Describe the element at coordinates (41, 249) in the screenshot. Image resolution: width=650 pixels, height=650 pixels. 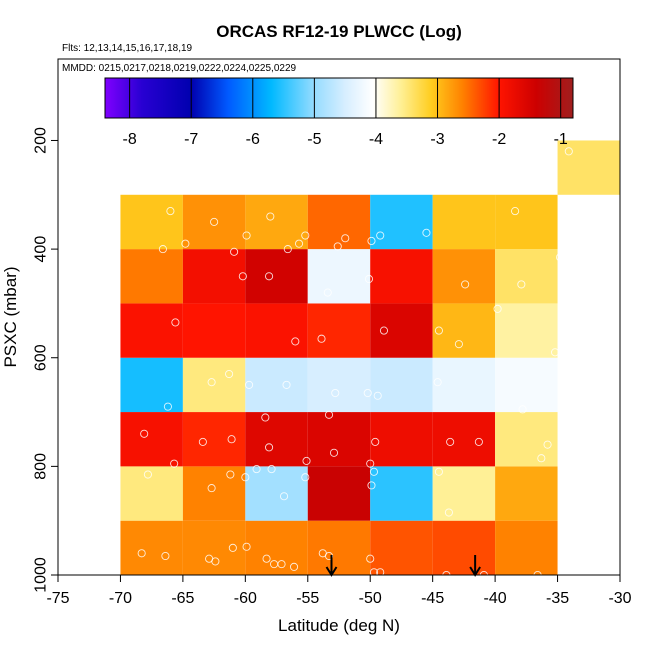
I see `y-tick-label: 400` at that location.